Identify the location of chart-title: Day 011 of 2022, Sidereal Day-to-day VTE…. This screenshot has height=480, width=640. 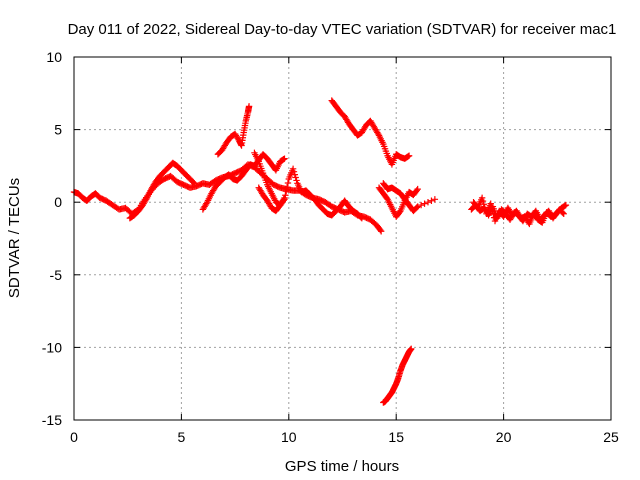
(342, 29).